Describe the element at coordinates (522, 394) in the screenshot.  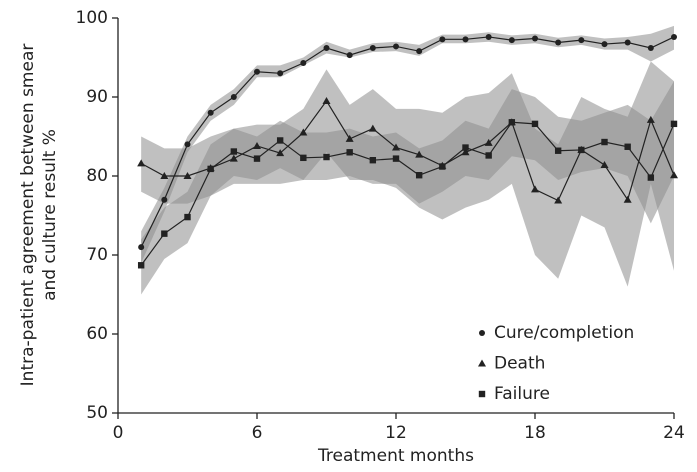
I see `legend-label: Failure` at that location.